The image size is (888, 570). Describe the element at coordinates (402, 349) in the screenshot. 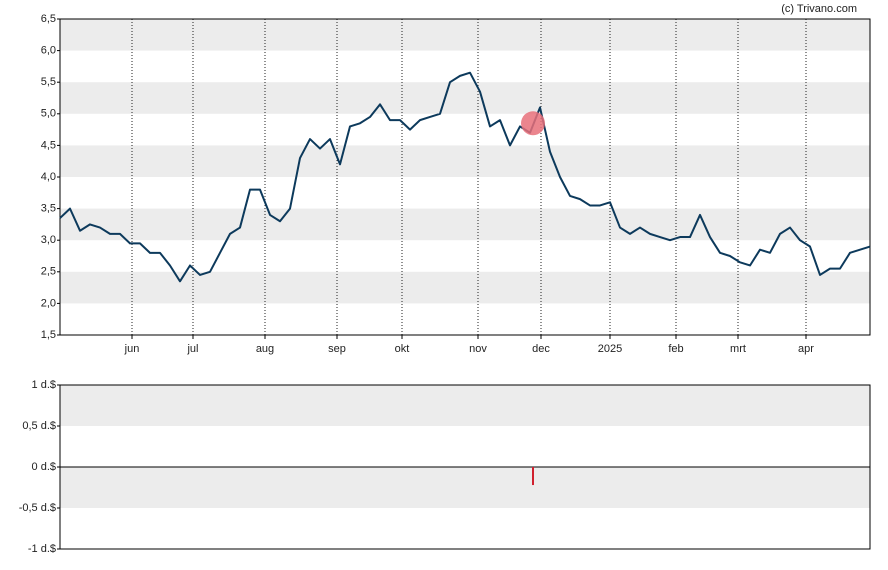

I see `x-tick-label: okt` at that location.